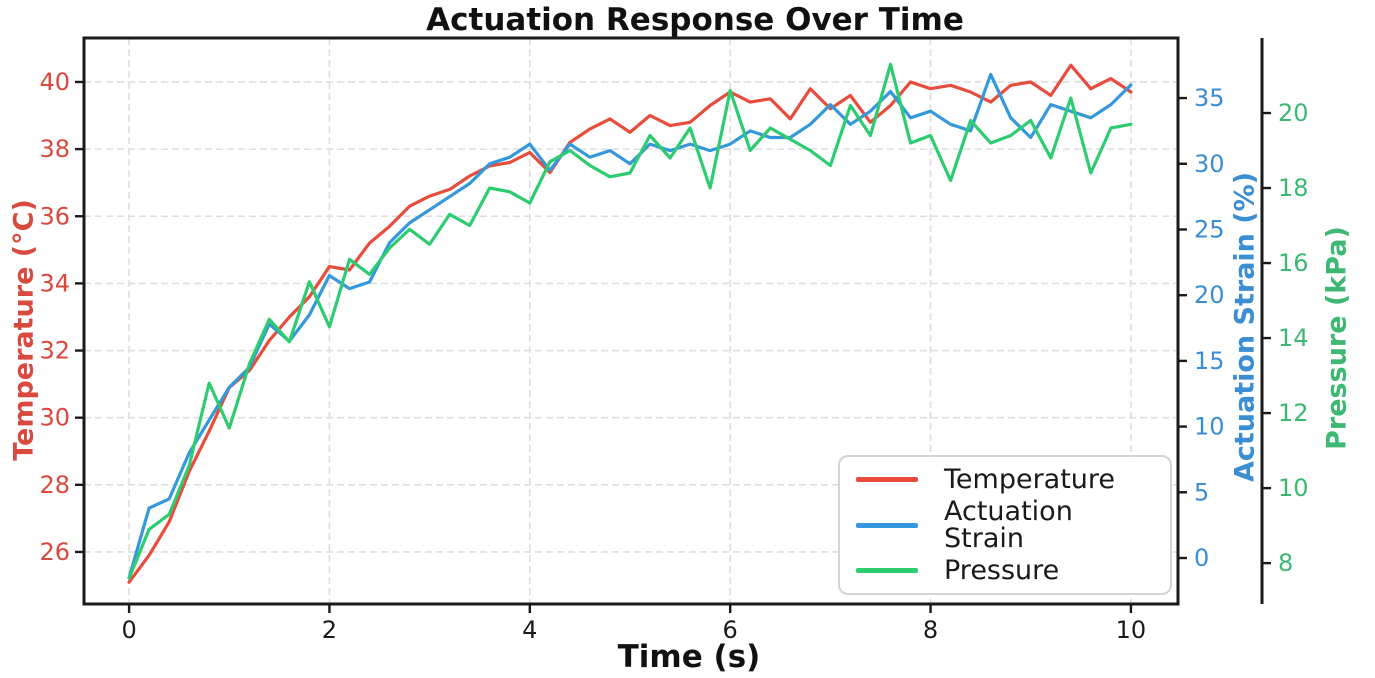  Describe the element at coordinates (54, 283) in the screenshot. I see `tick-label: 34` at that location.